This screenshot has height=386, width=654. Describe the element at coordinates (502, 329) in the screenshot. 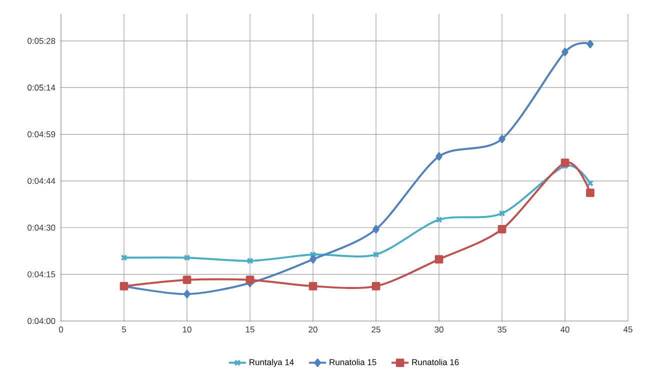

I see `x-tick-label: 35` at that location.